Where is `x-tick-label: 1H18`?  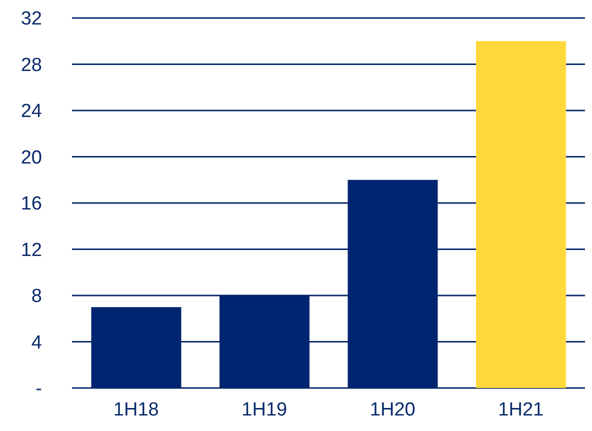
x-tick-label: 1H18 is located at coordinates (136, 409).